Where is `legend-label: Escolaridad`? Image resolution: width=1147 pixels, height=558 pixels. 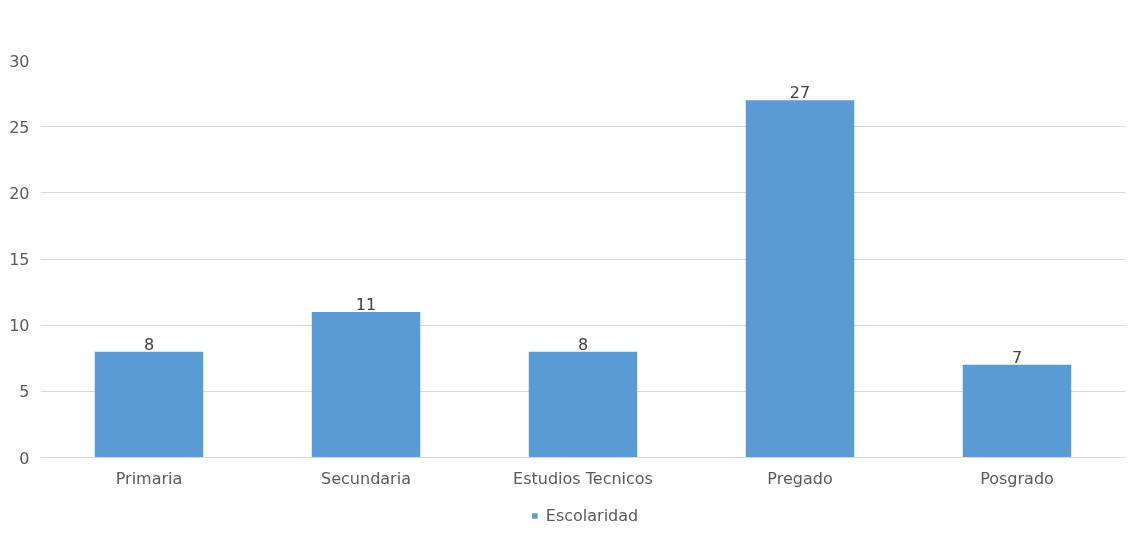
legend-label: Escolaridad is located at coordinates (592, 515).